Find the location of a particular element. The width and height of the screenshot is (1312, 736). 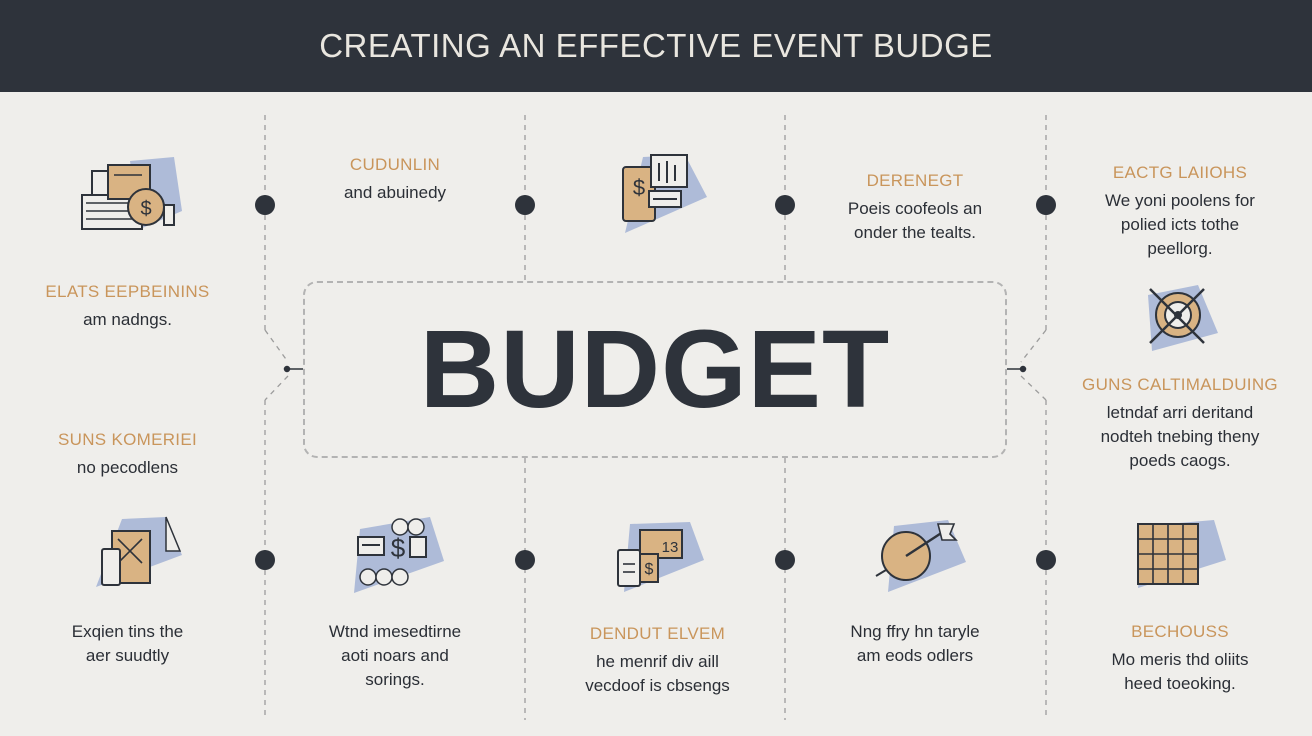

text-block-5: SUNS KOMERIEI no pecodlens is located at coordinates (127, 455).